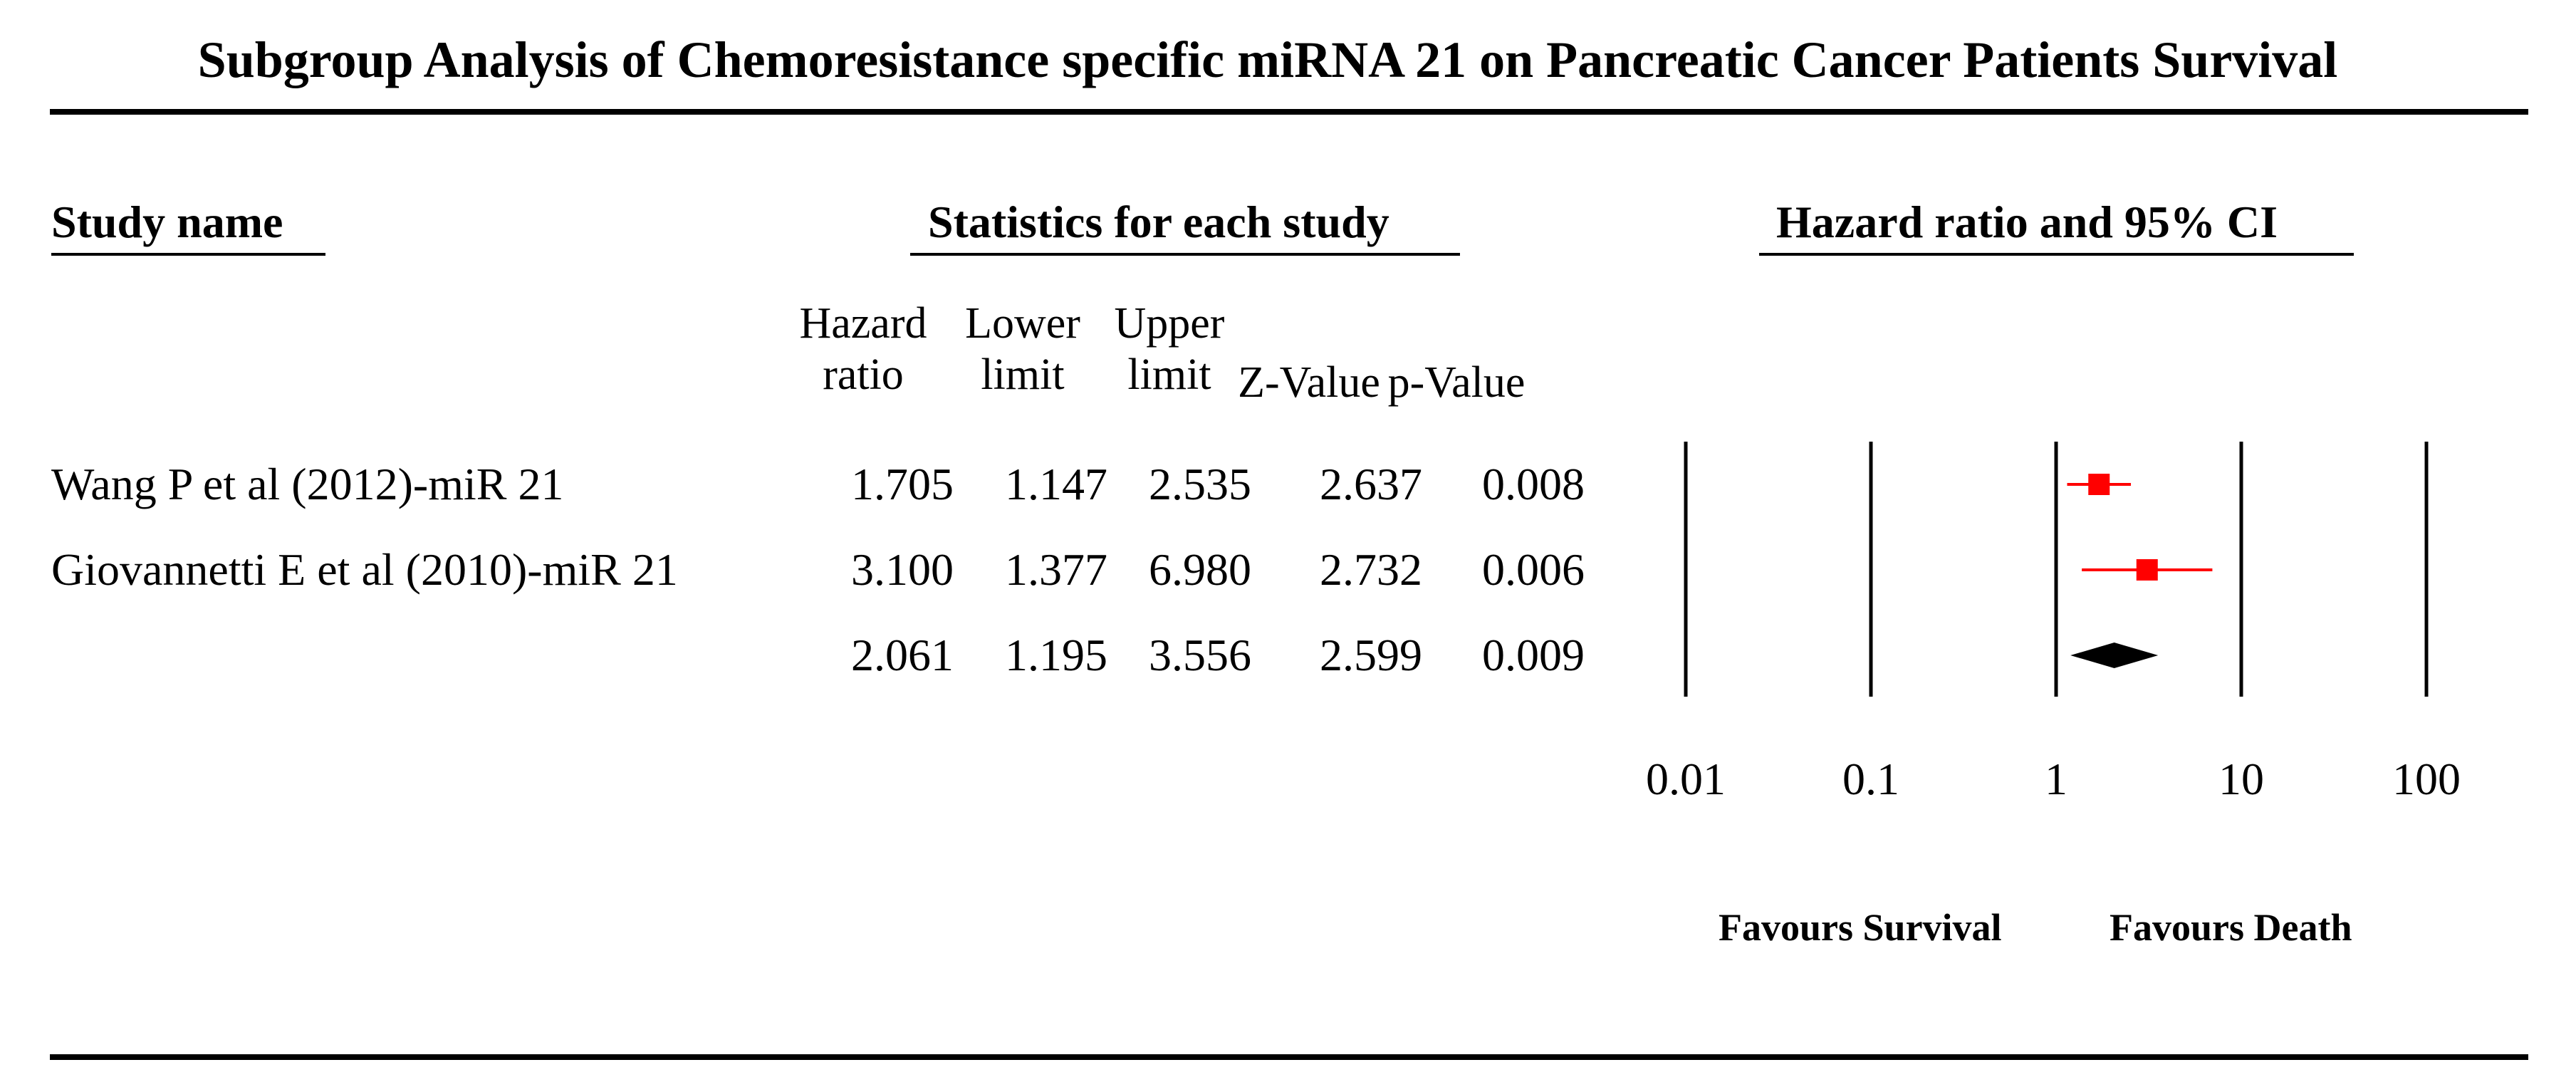 The height and width of the screenshot is (1092, 2576). What do you see at coordinates (1056, 484) in the screenshot?
I see `cell-lower-1: 1.147` at bounding box center [1056, 484].